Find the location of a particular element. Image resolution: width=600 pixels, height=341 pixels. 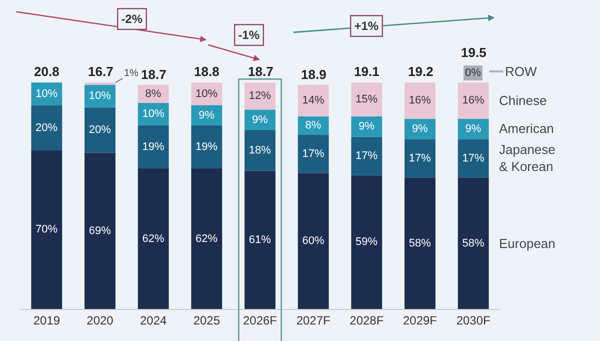

x-tick-label: 2020 is located at coordinates (100, 320).